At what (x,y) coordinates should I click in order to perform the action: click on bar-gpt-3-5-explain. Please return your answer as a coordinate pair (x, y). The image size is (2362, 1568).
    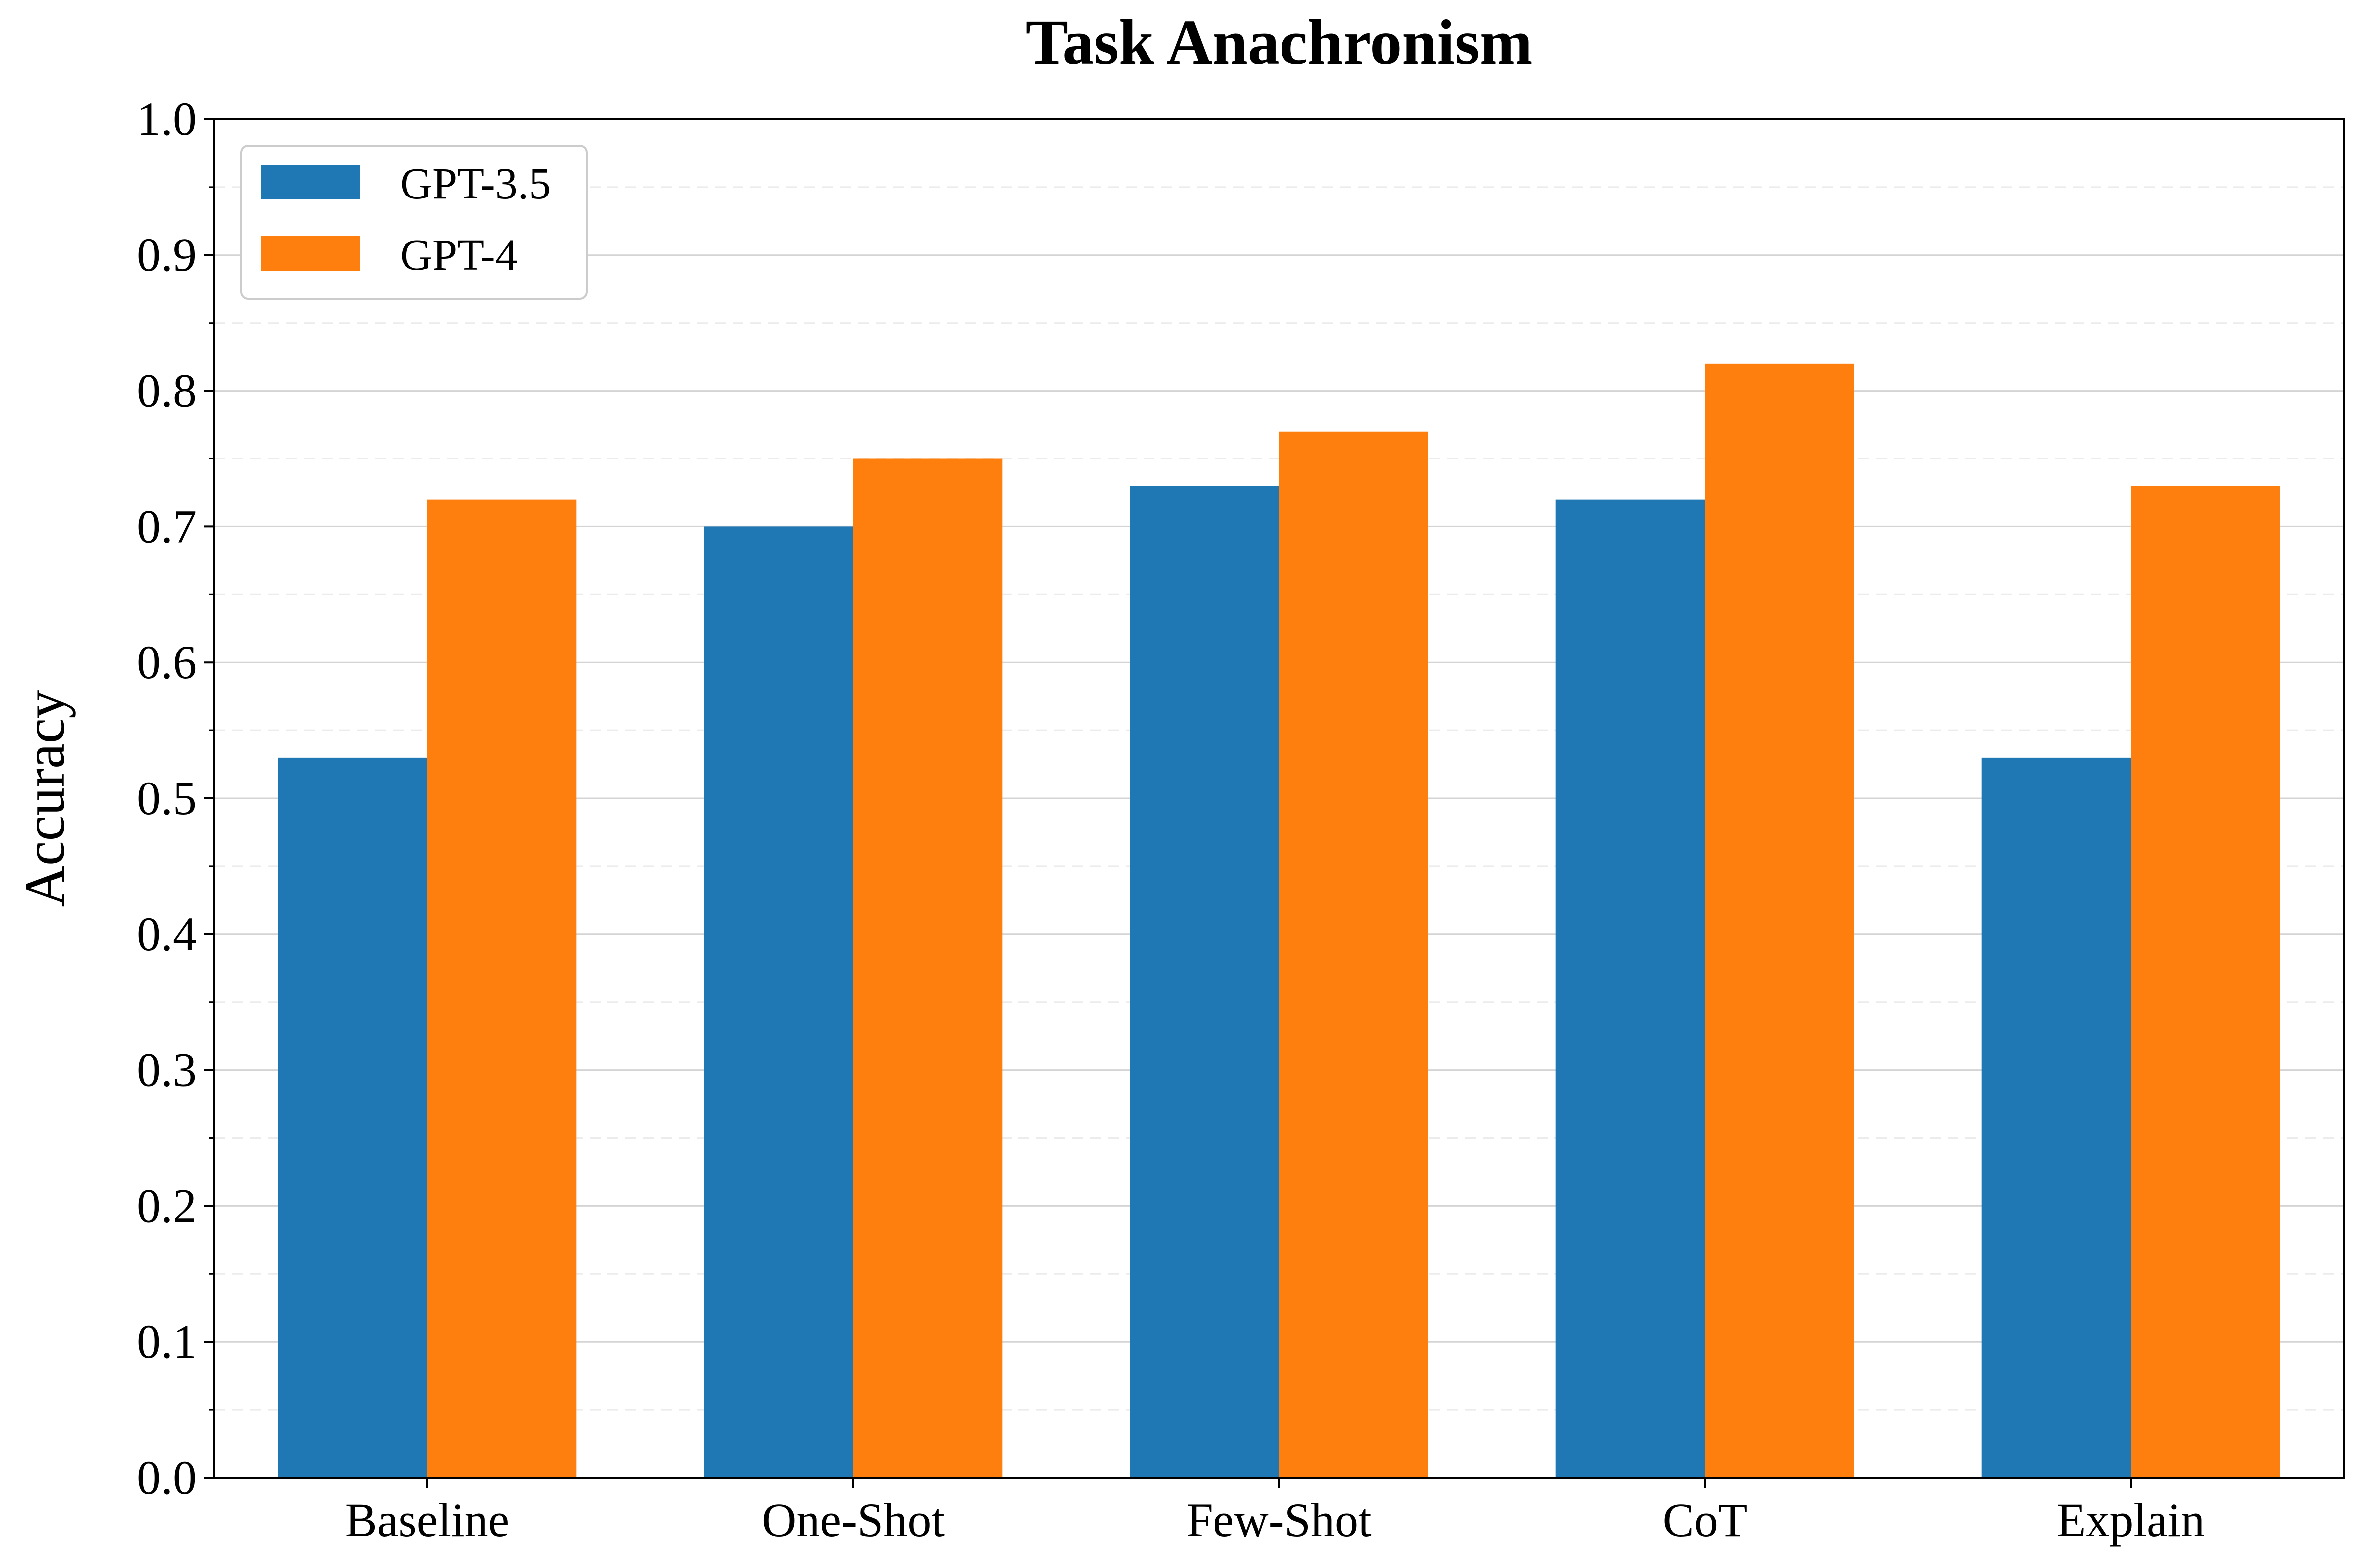
    Looking at the image, I should click on (2056, 1117).